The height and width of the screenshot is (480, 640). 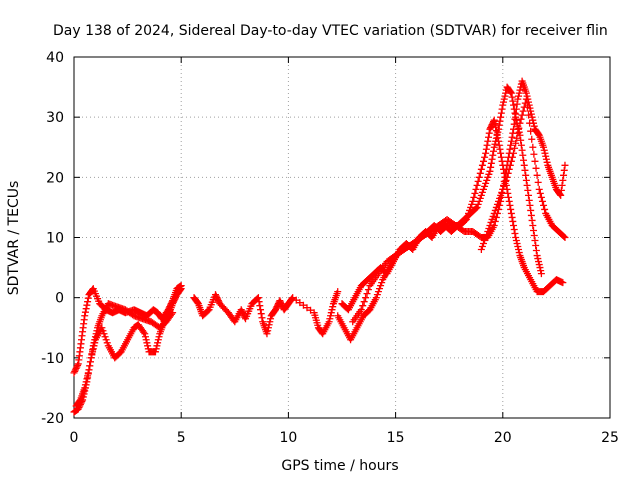 I want to click on y-tick-label: 40, so click(x=55, y=58).